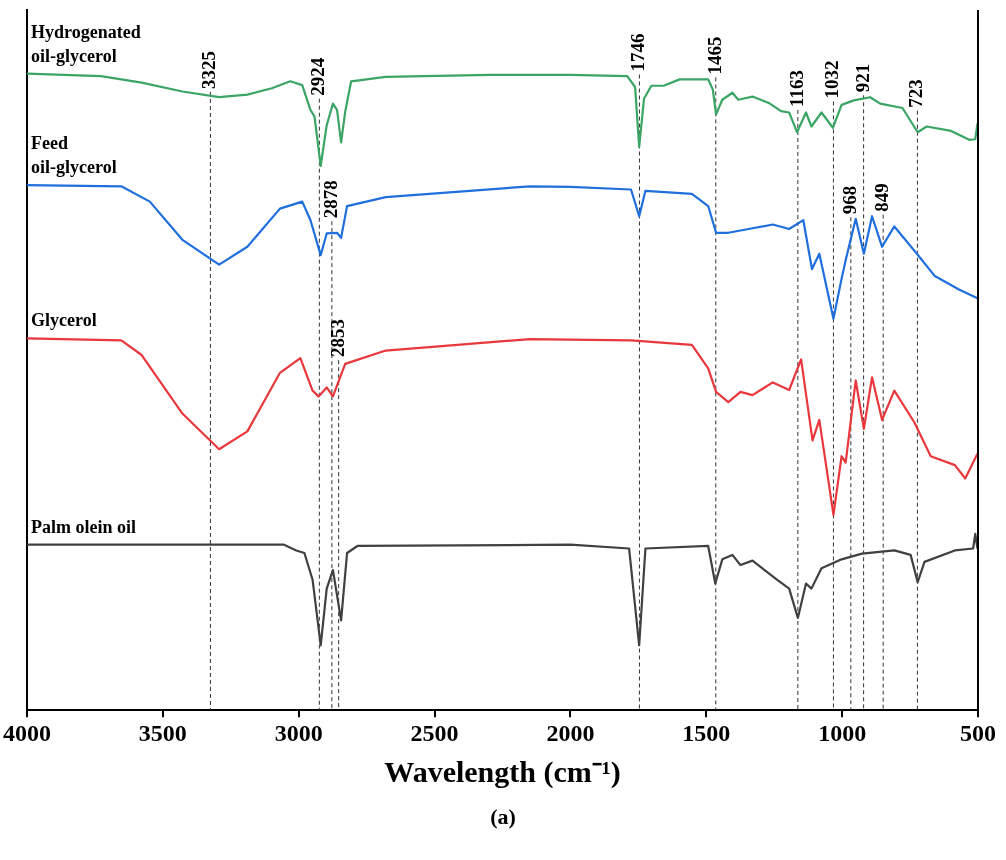 This screenshot has height=860, width=1006. I want to click on ref-line-label: 2924, so click(318, 76).